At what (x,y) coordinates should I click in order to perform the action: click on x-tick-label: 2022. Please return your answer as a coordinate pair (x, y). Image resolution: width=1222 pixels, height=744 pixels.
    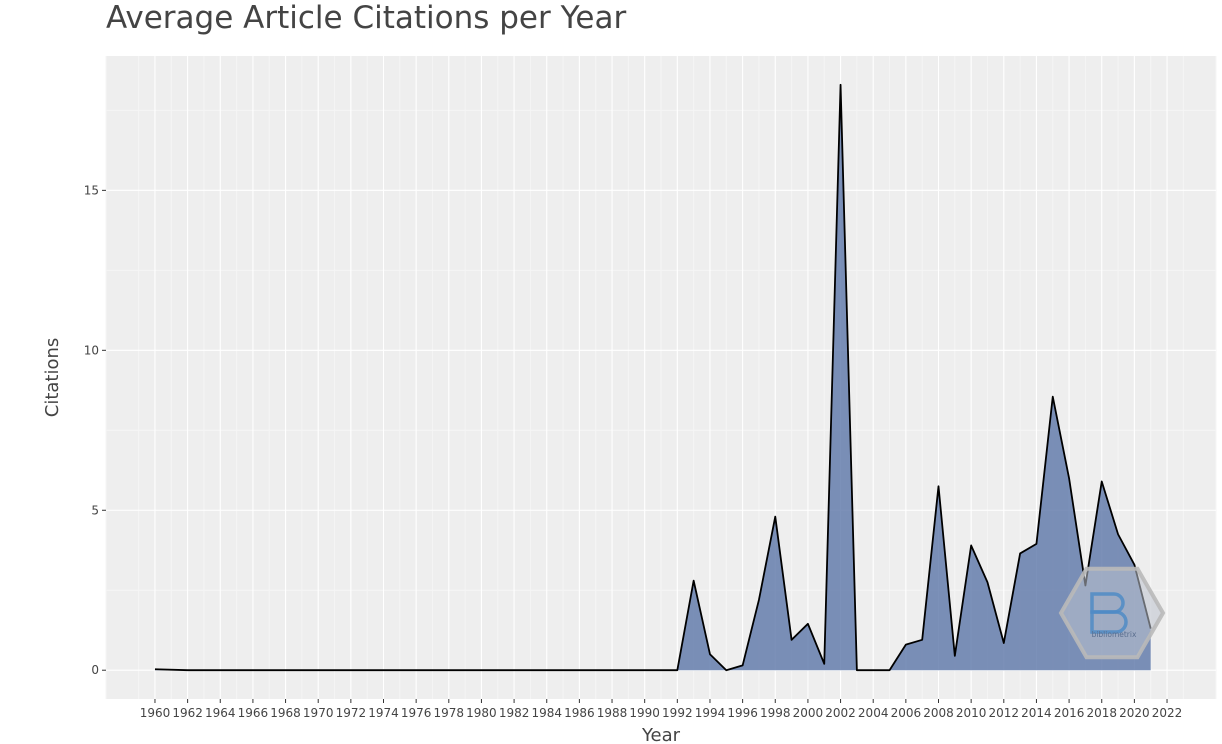
    Looking at the image, I should click on (1167, 713).